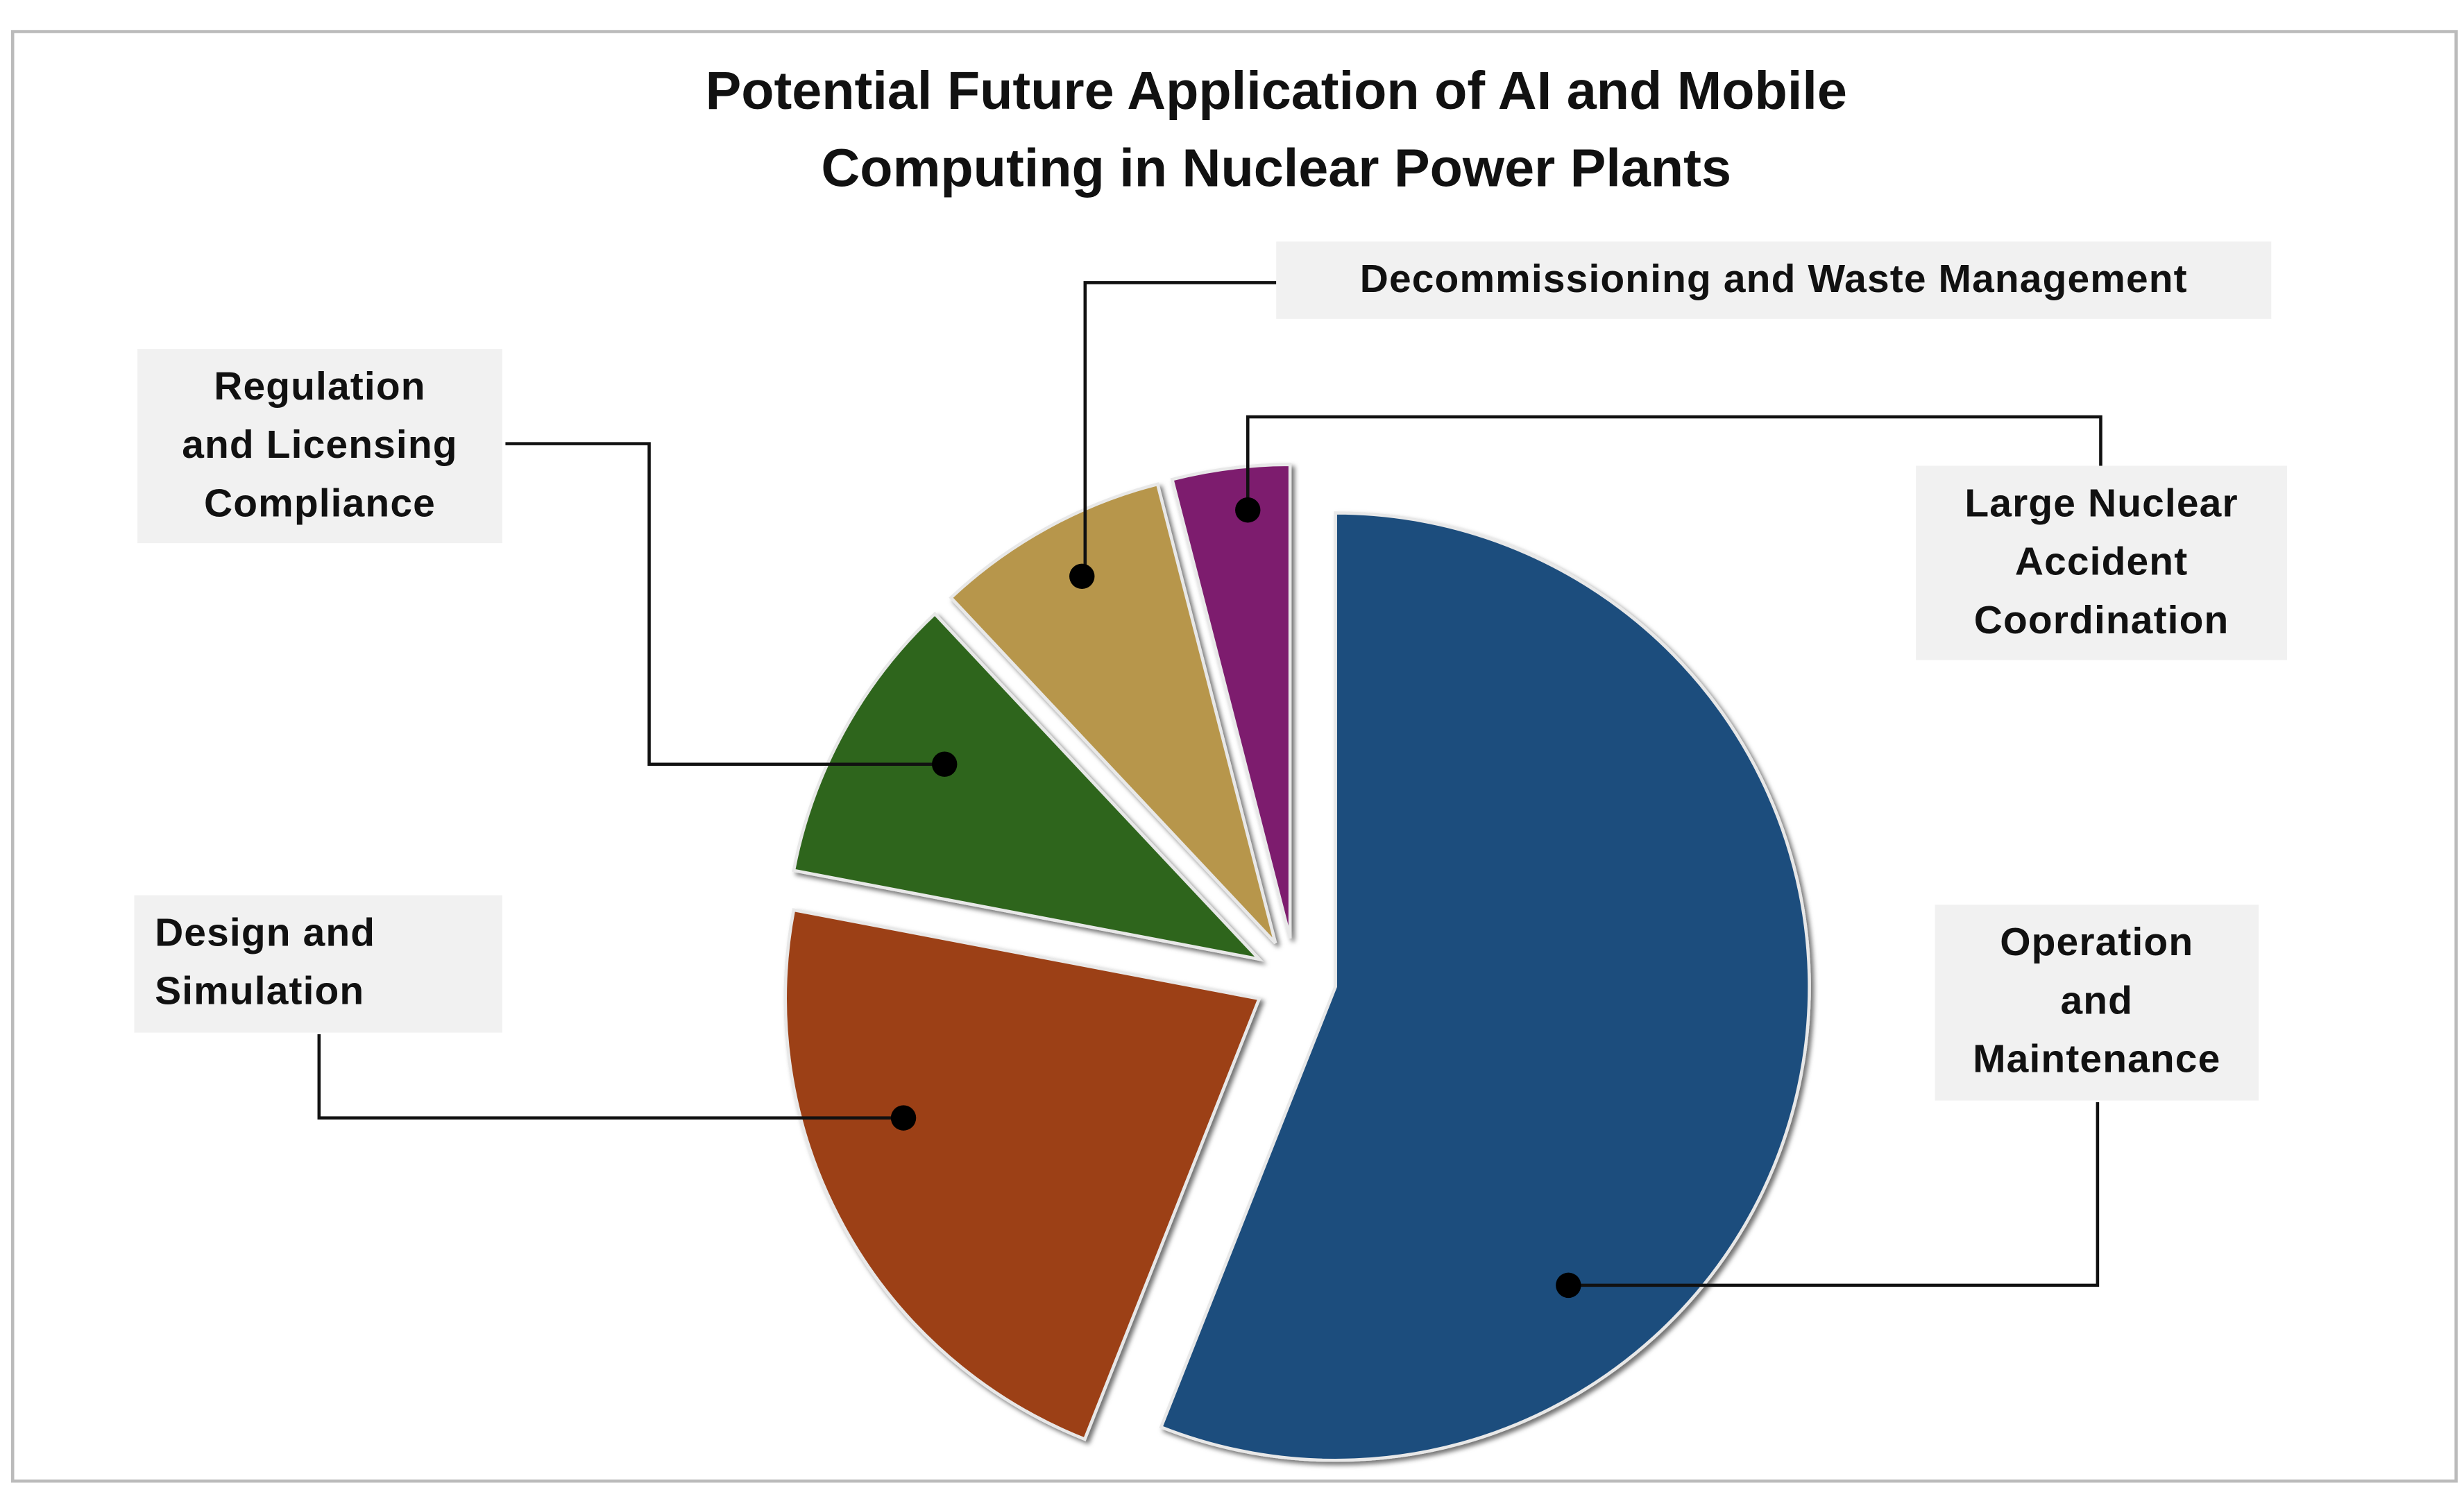  Describe the element at coordinates (318, 964) in the screenshot. I see `slice-label: Design and Simulation` at that location.